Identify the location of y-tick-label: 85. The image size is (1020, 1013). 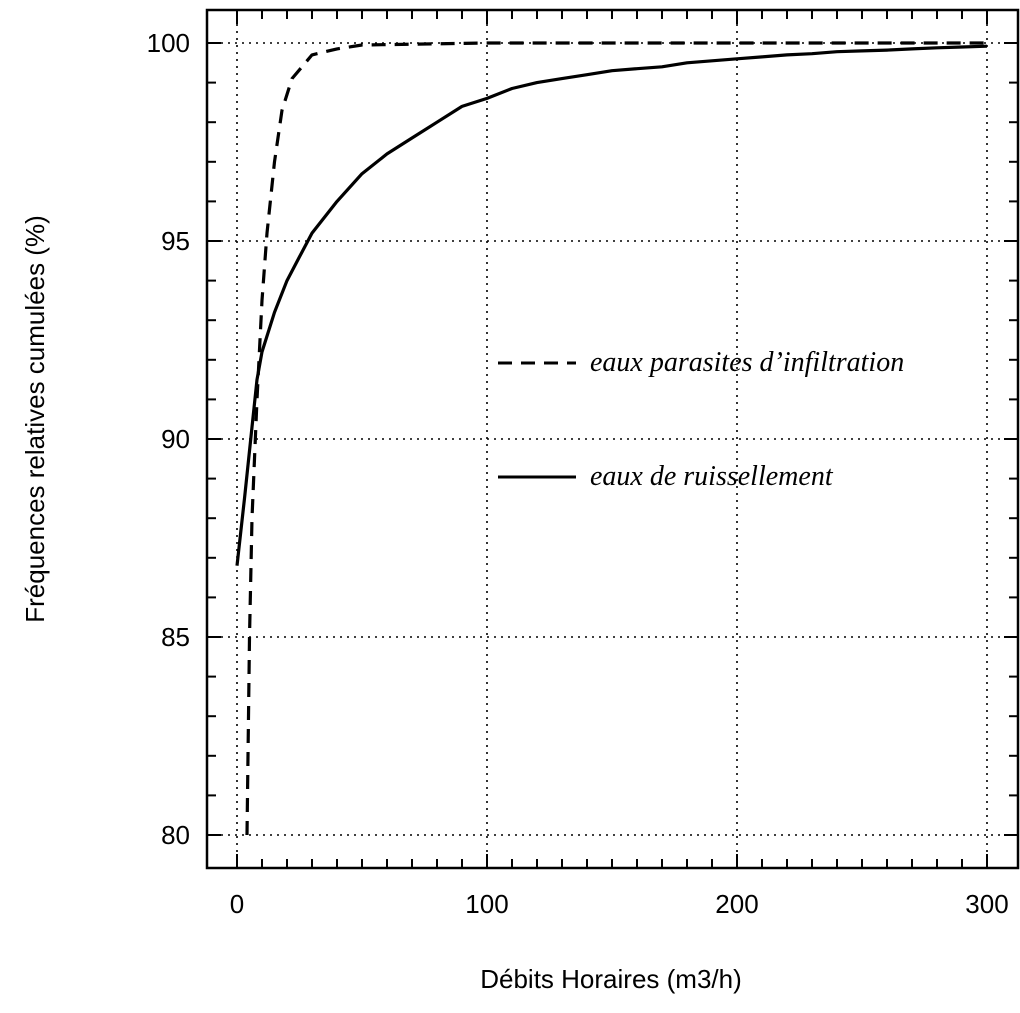
(175, 637).